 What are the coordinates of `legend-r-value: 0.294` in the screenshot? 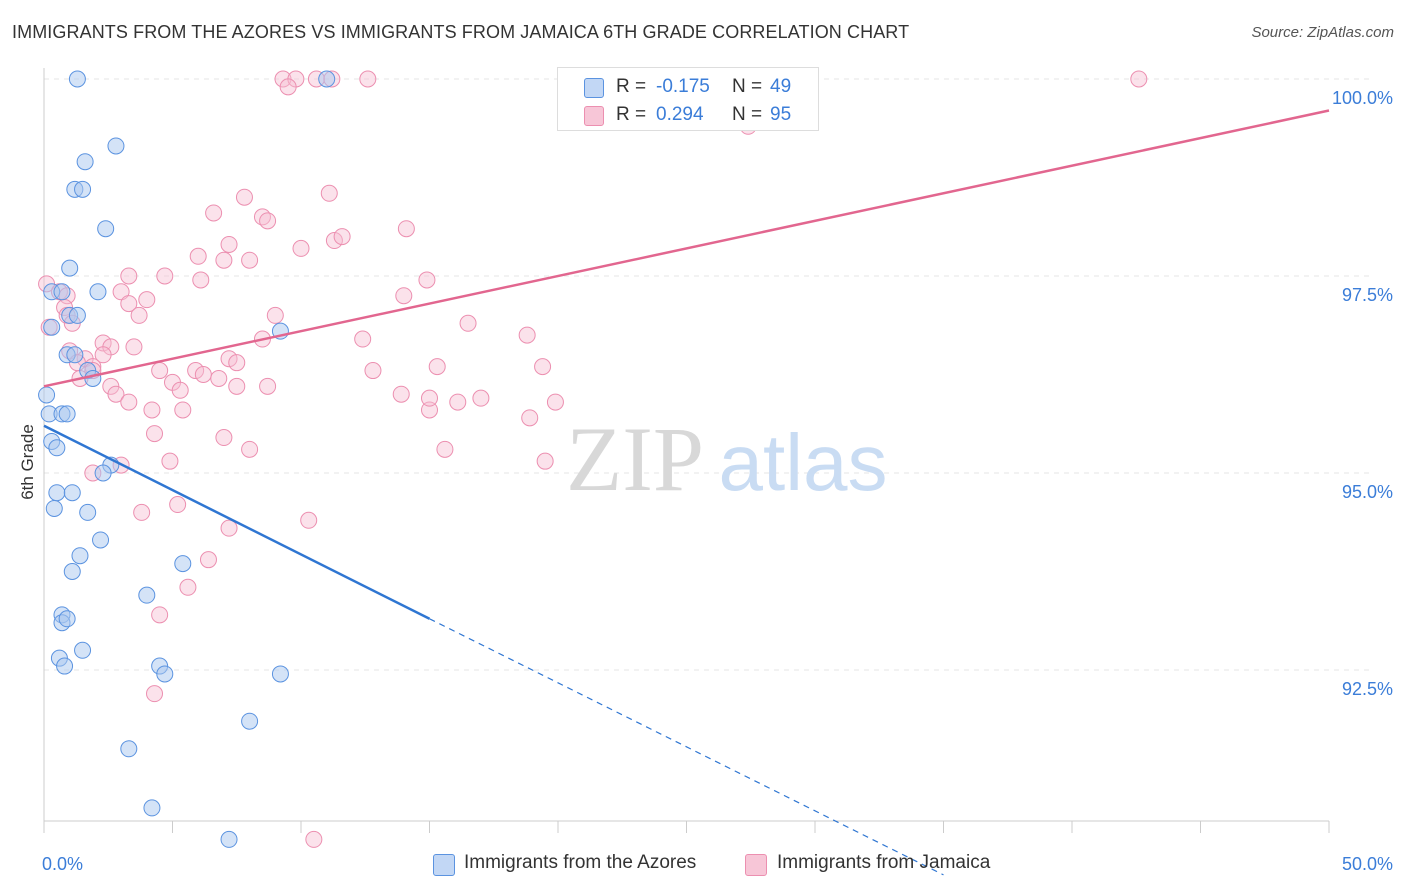 It's located at (680, 114).